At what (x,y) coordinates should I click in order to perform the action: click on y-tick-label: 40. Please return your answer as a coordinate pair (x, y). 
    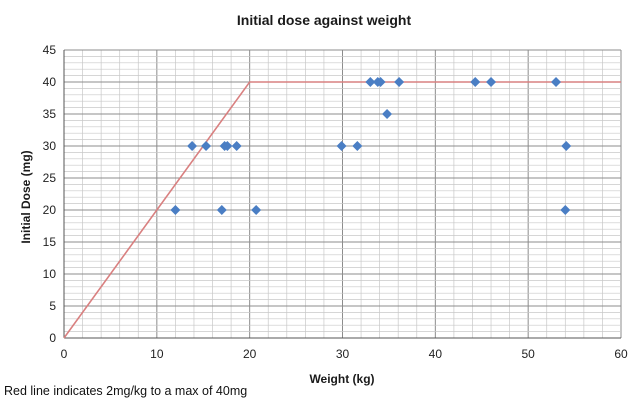
    Looking at the image, I should click on (50, 82).